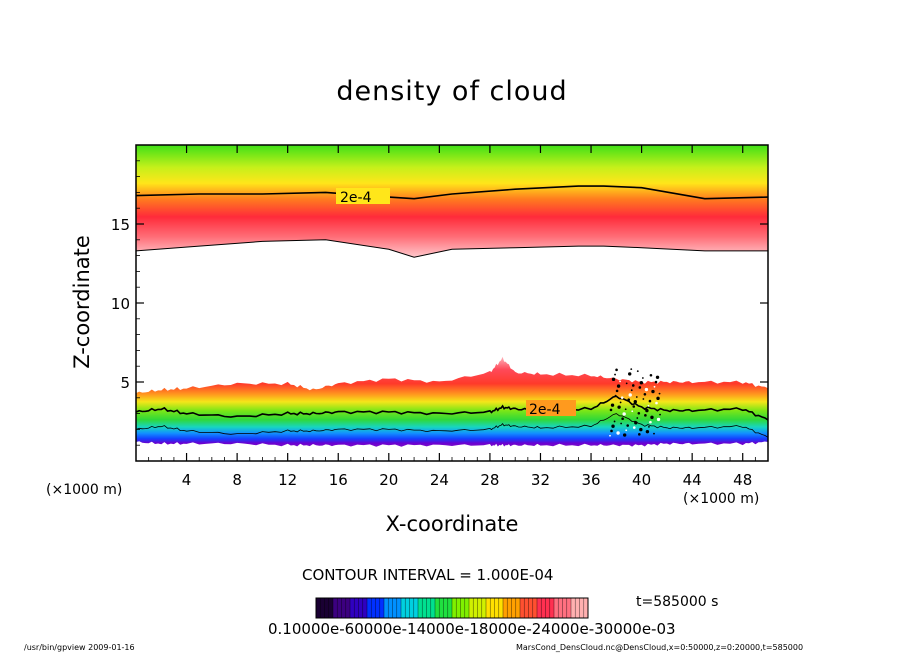 The image size is (904, 654). What do you see at coordinates (452, 192) in the screenshot?
I see `upper-layer-2e-4-contour` at bounding box center [452, 192].